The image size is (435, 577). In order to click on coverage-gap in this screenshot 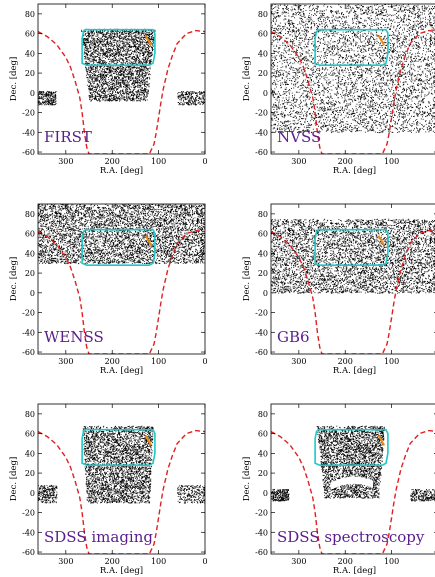, I will do `click(352, 483)`.